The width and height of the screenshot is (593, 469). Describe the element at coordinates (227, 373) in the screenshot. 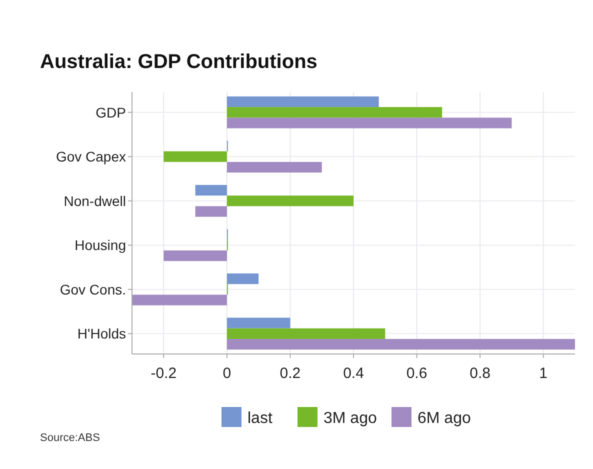

I see `x-tick-label: 0` at that location.